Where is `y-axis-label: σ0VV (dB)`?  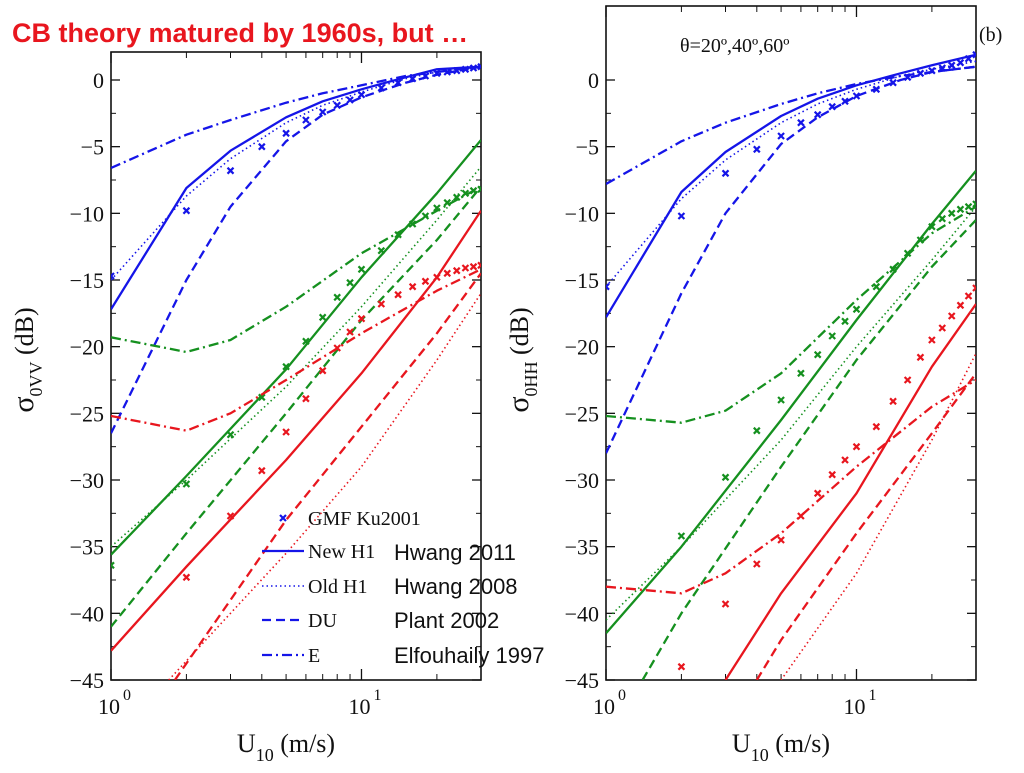 y-axis-label: σ0VV (dB) is located at coordinates (26, 359).